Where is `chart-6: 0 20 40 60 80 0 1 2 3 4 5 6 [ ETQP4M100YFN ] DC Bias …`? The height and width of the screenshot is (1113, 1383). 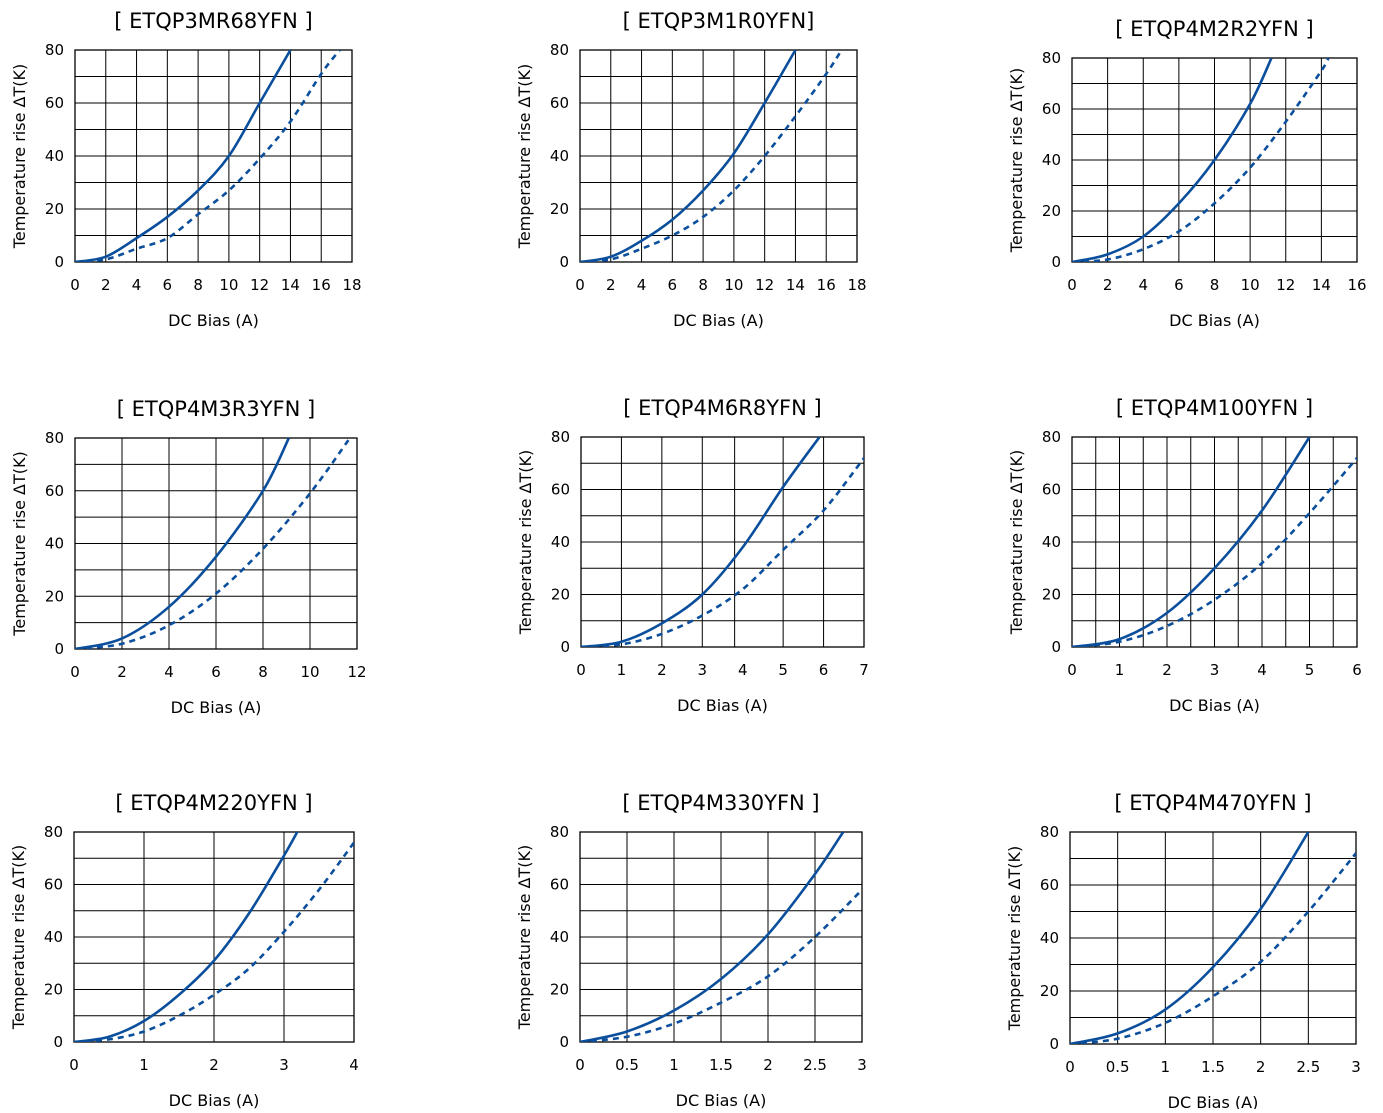 chart-6: 0 20 40 60 80 0 1 2 3 4 5 6 [ ETQP4M100YFN ] DC Bias … is located at coordinates (1184, 555).